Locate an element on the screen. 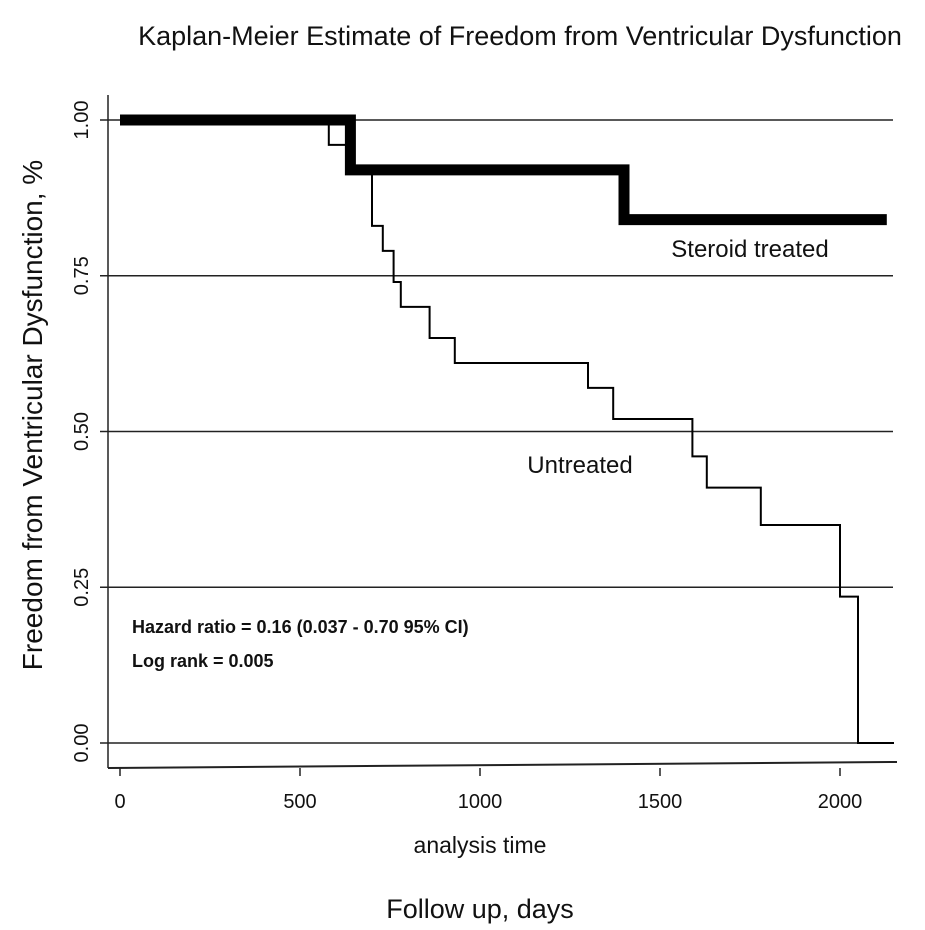  x-tick-label-1500: 1500 is located at coordinates (660, 802).